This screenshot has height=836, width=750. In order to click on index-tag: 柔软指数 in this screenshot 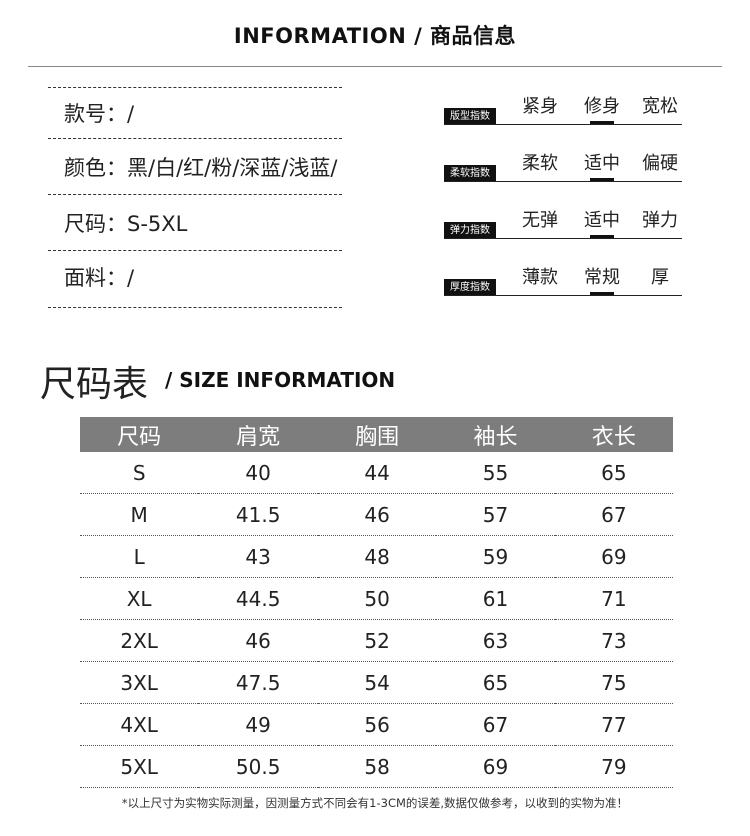, I will do `click(470, 173)`.